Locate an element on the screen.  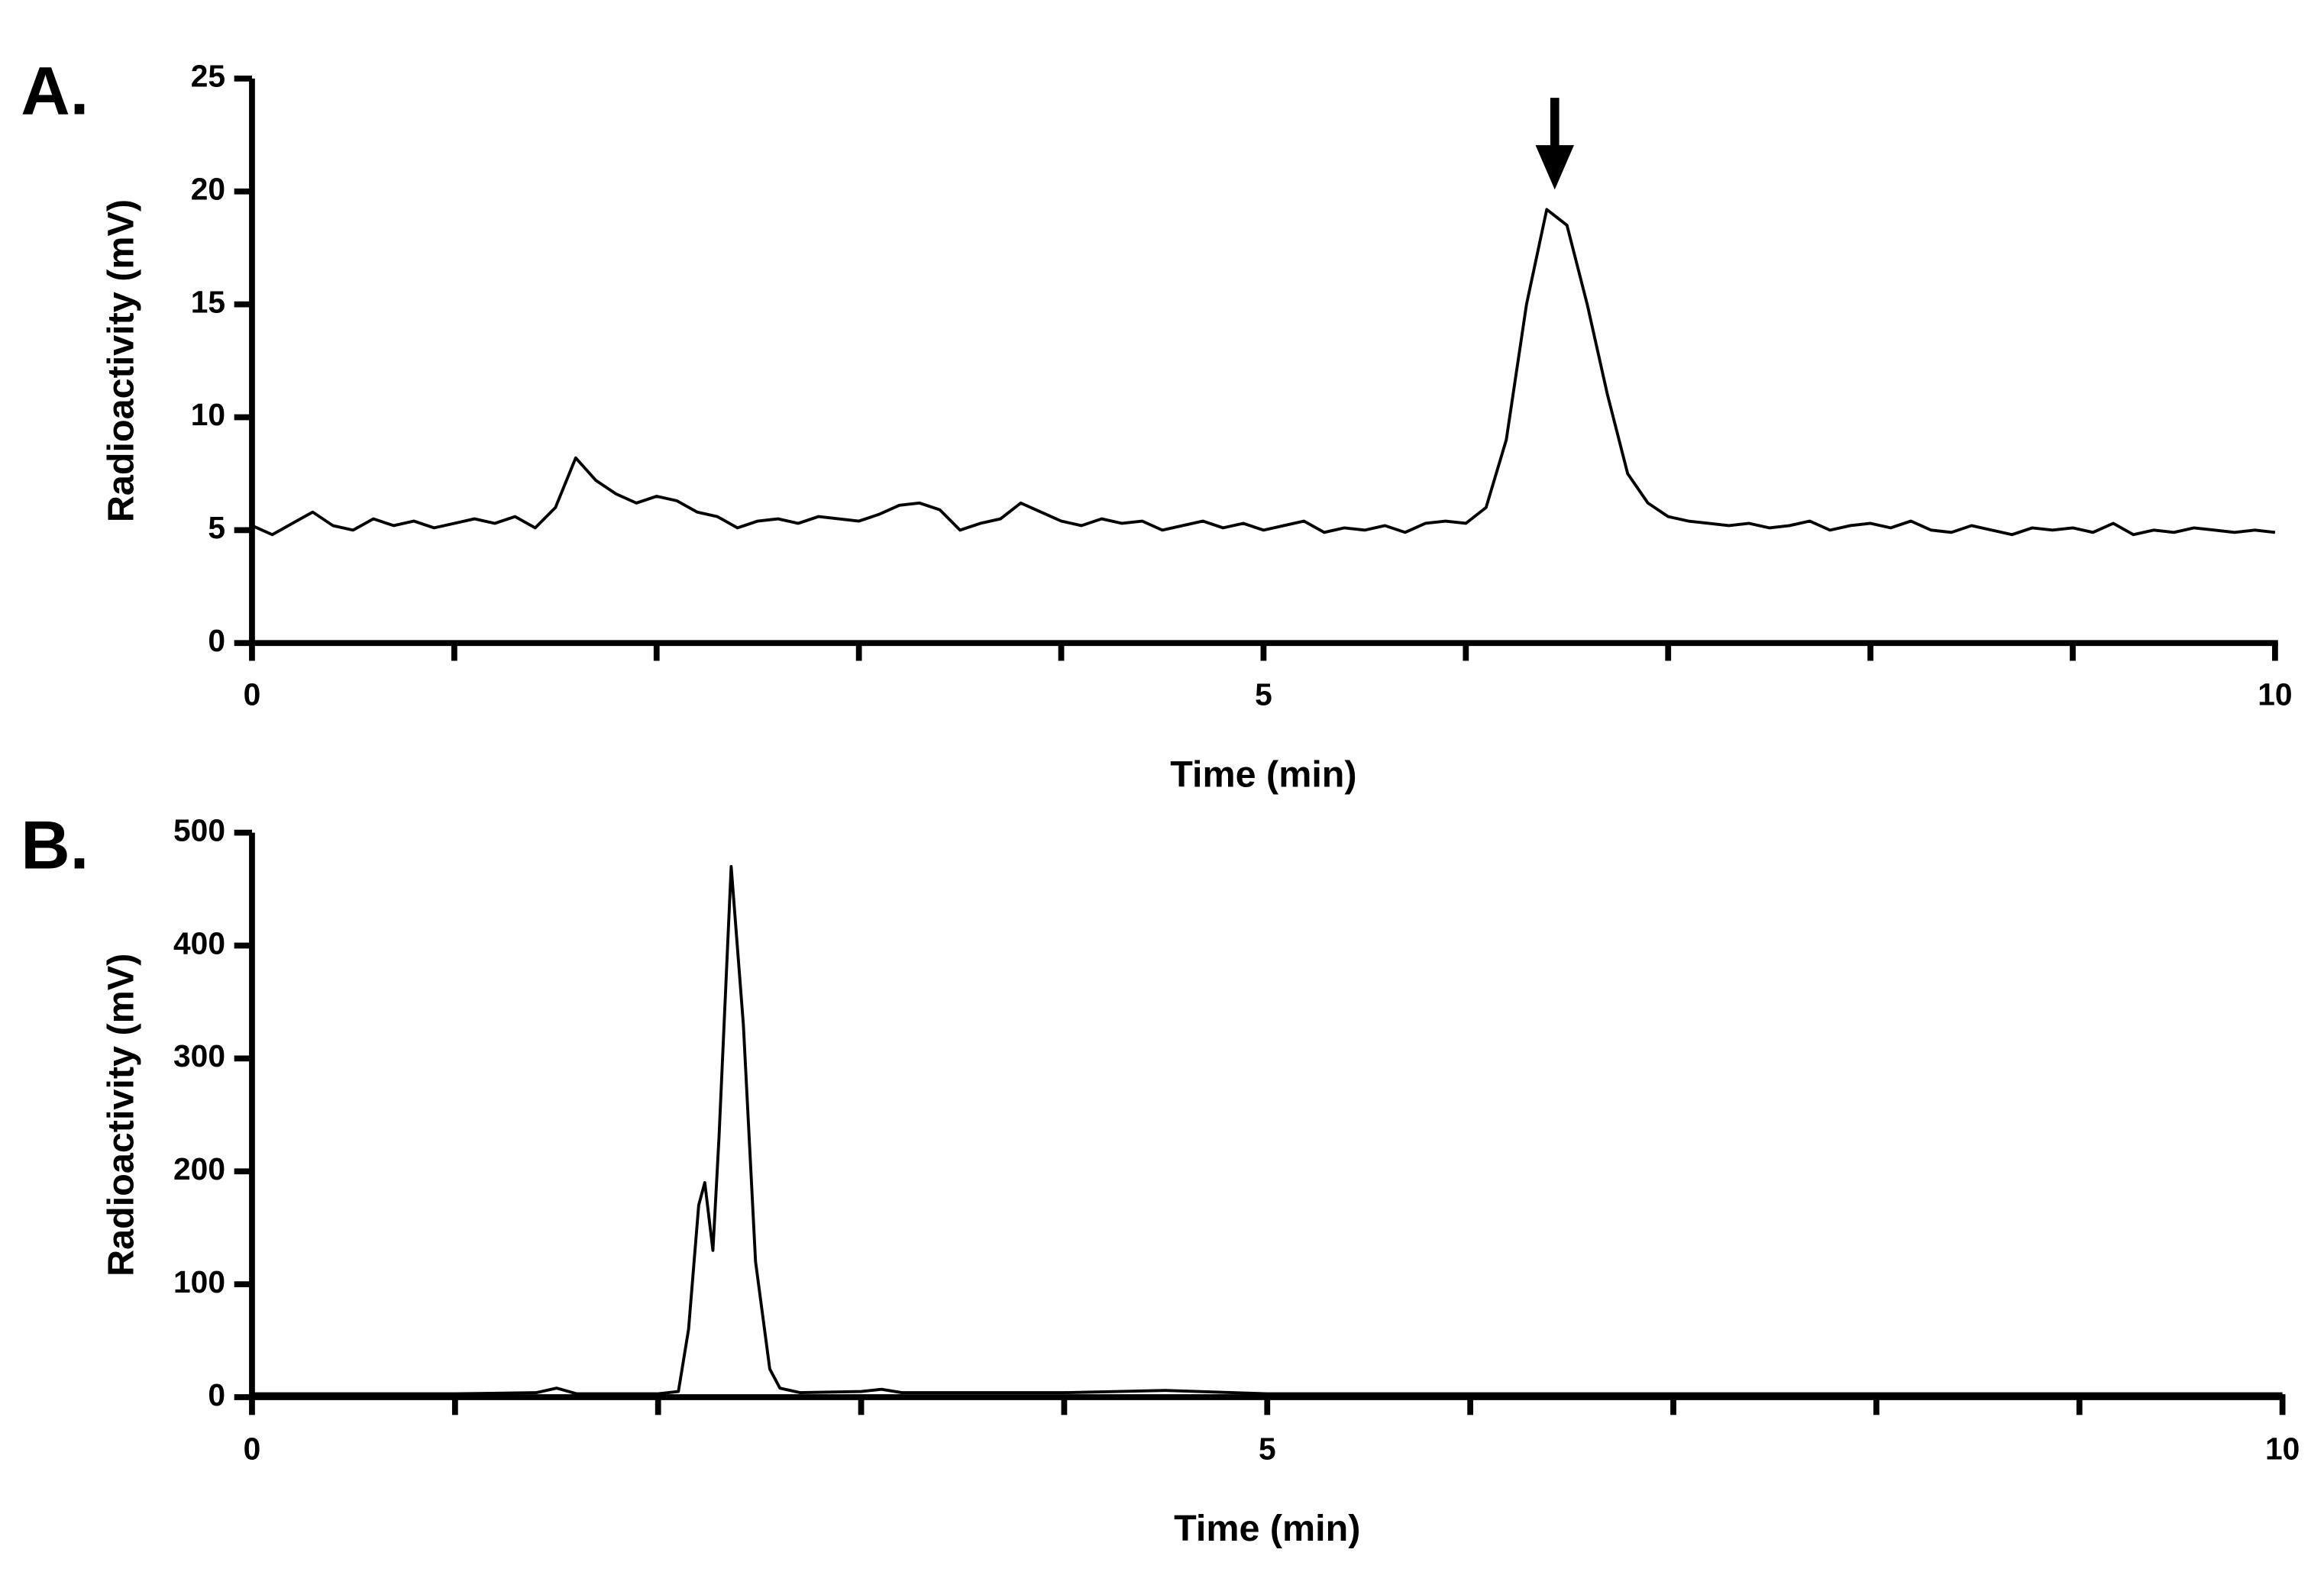
y-tick-label: 200 is located at coordinates (199, 1168).